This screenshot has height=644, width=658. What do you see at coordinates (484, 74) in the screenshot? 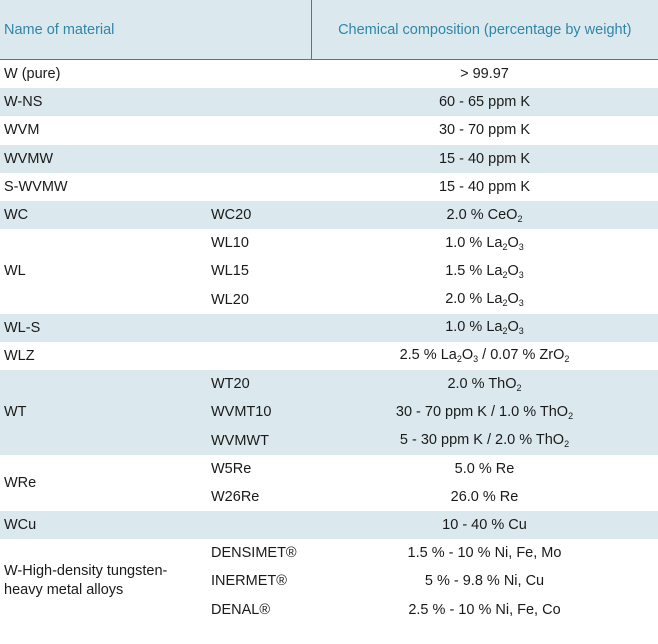
I see `composition-value: > 99.97` at bounding box center [484, 74].